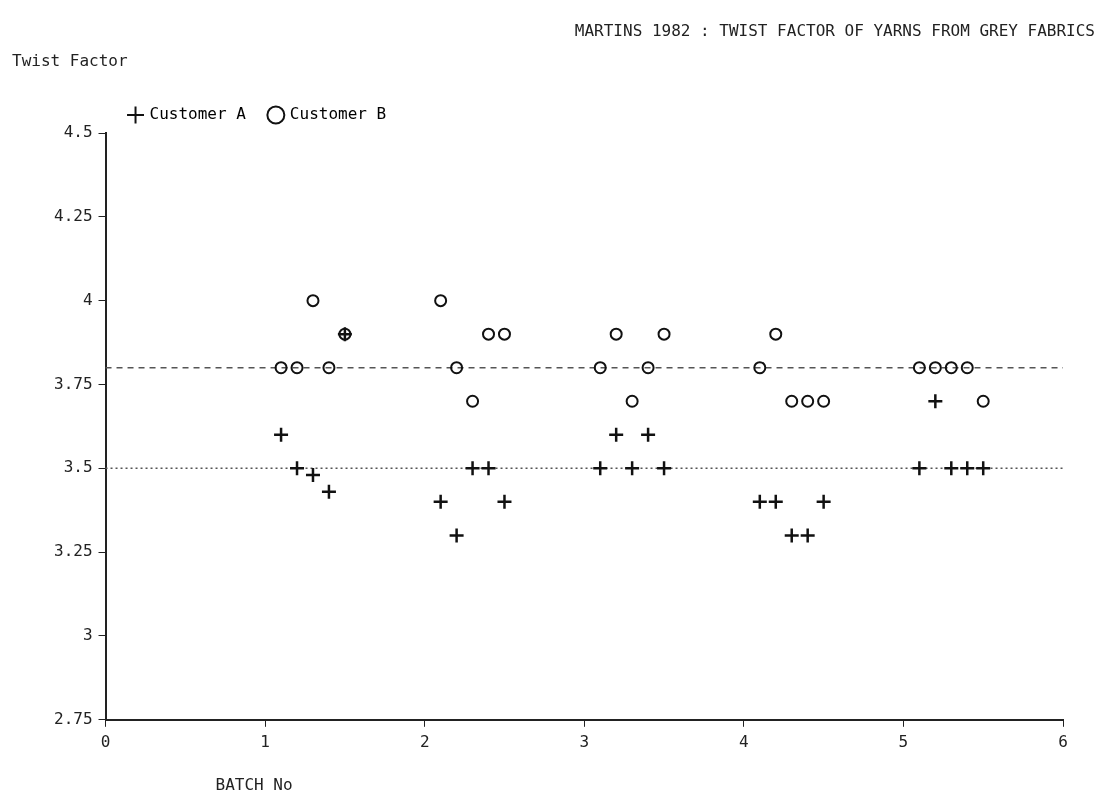 The width and height of the screenshot is (1113, 810). I want to click on y-axis-title: Twist Factor, so click(70, 60).